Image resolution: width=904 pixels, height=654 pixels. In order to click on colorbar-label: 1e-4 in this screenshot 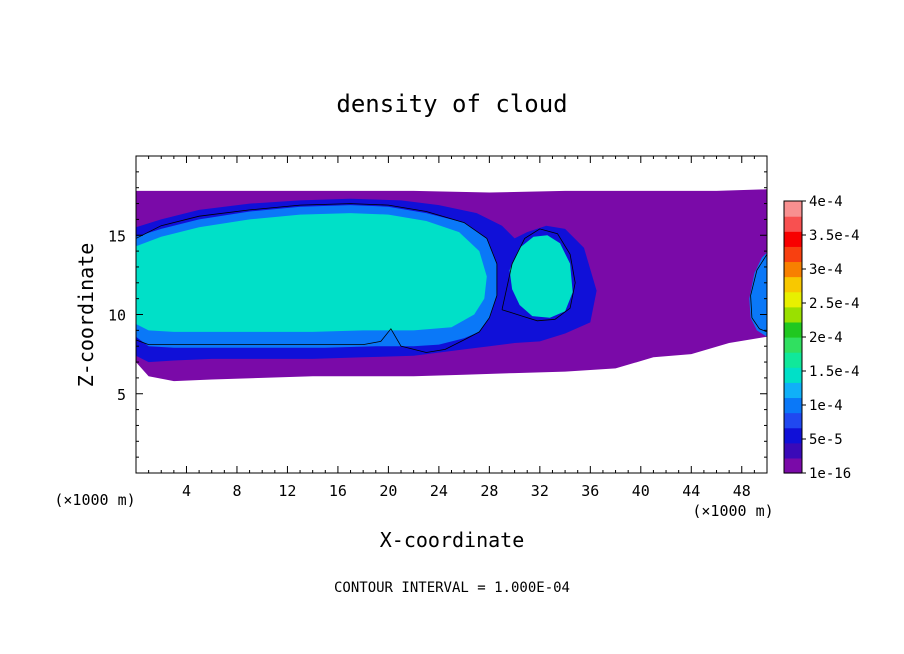, I will do `click(826, 406)`.